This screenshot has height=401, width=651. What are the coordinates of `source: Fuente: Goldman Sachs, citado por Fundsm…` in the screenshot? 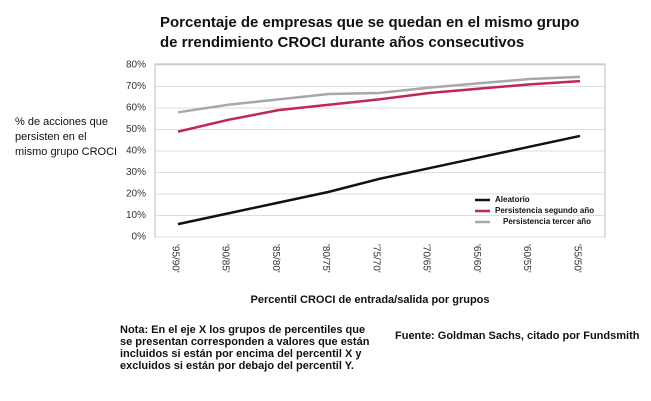 It's located at (517, 336).